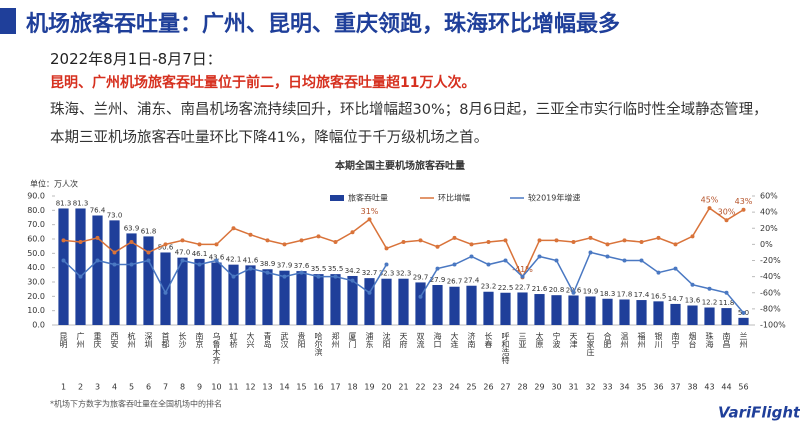 The width and height of the screenshot is (800, 426). I want to click on value-label: 30%, so click(727, 212).